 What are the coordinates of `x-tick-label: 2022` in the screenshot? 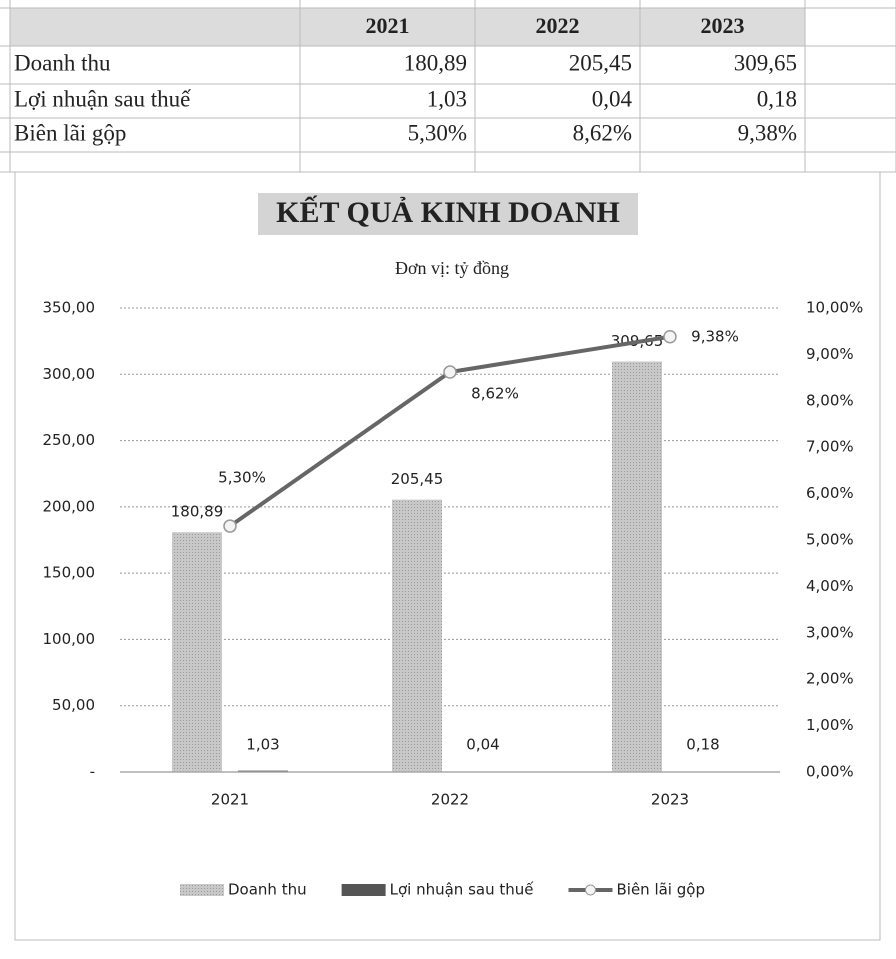 It's located at (450, 800).